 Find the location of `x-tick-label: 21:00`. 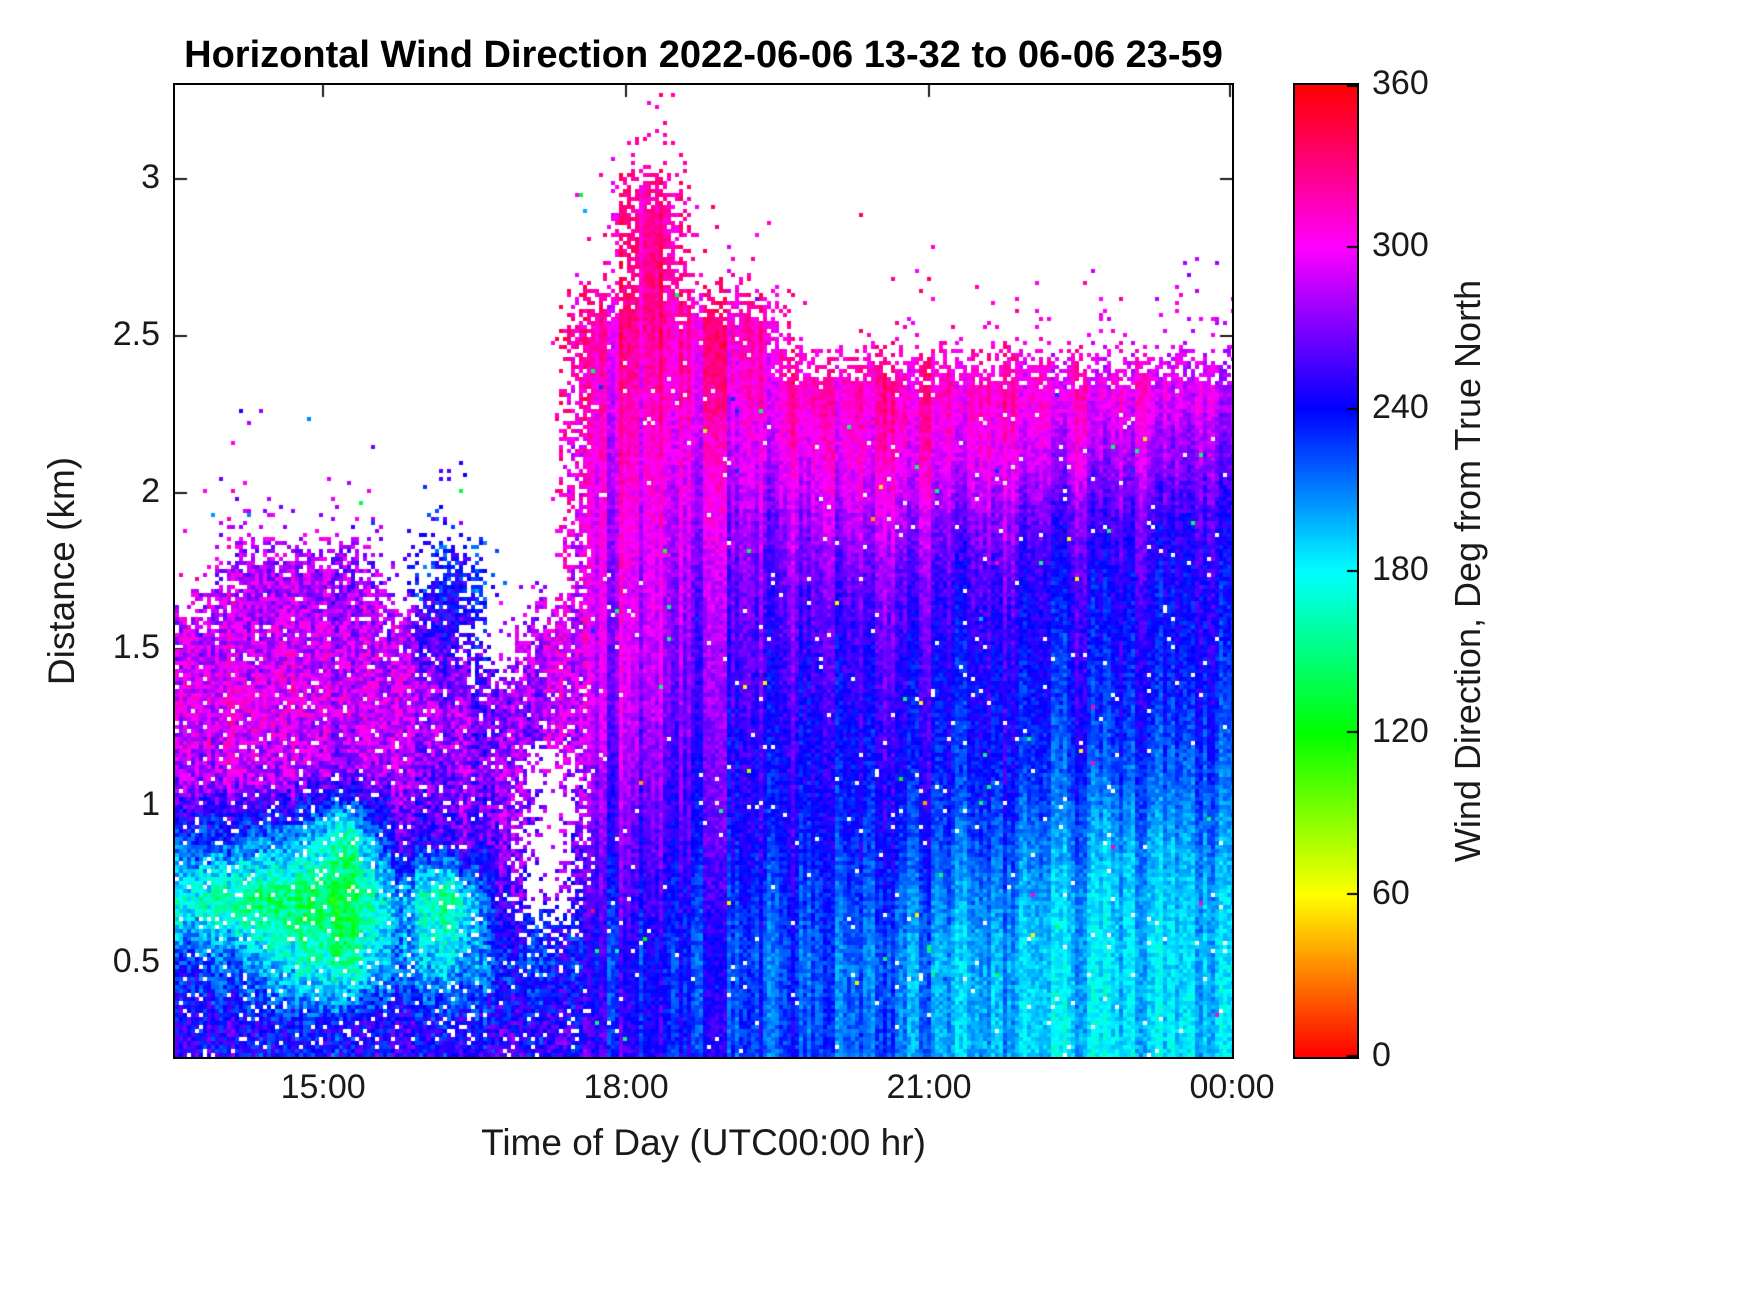

x-tick-label: 21:00 is located at coordinates (929, 1087).